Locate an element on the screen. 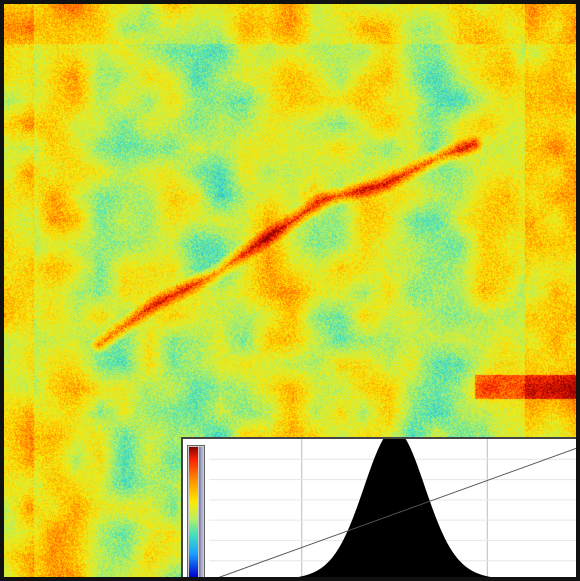 Image resolution: width=580 pixels, height=581 pixels. colorbar is located at coordinates (196, 511).